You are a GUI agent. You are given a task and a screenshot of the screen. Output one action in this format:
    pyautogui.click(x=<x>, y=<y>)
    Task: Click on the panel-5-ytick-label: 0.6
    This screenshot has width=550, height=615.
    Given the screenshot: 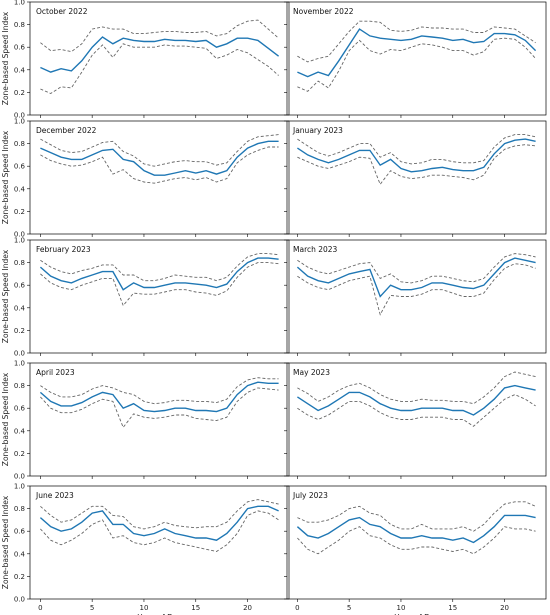 What is the action you would take?
    pyautogui.click(x=20, y=286)
    